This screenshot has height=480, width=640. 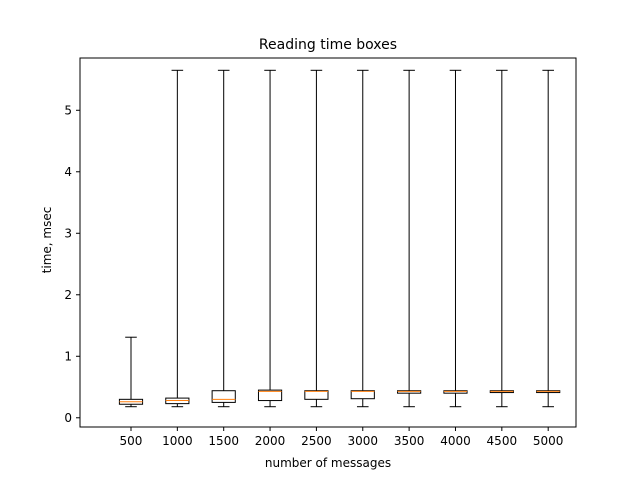 What do you see at coordinates (328, 463) in the screenshot?
I see `x-axis-label: number of messages` at bounding box center [328, 463].